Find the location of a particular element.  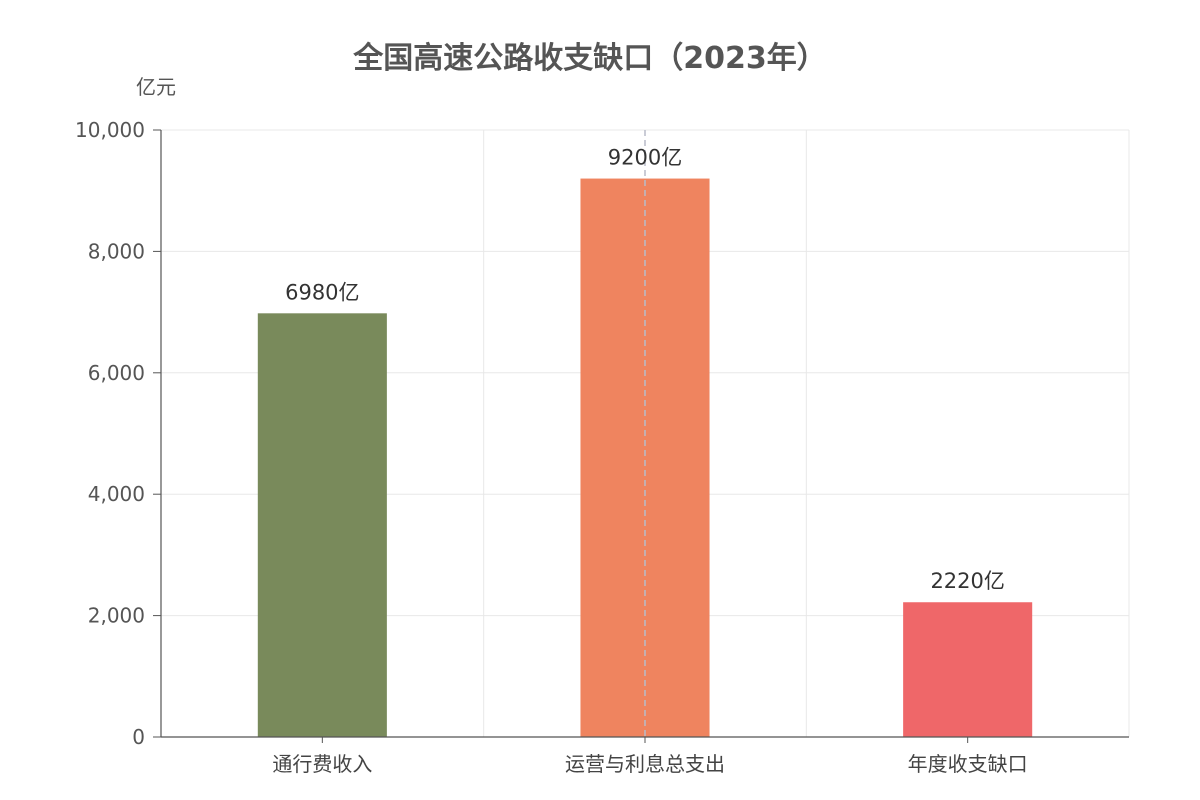

bar-data-label: 6980亿 is located at coordinates (322, 292).